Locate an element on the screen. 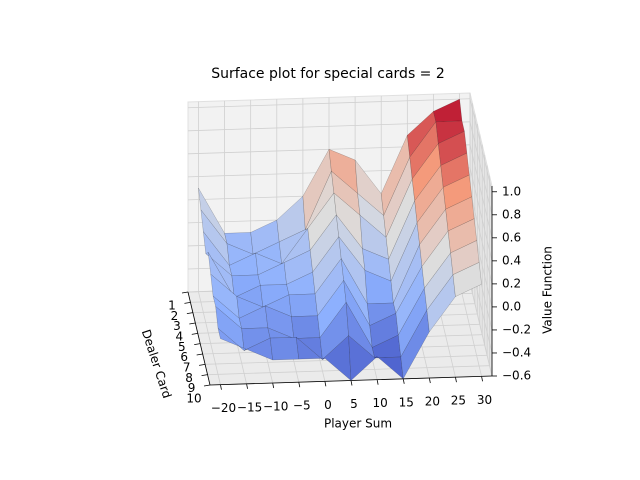  z-axis-label: Value Function is located at coordinates (548, 290).